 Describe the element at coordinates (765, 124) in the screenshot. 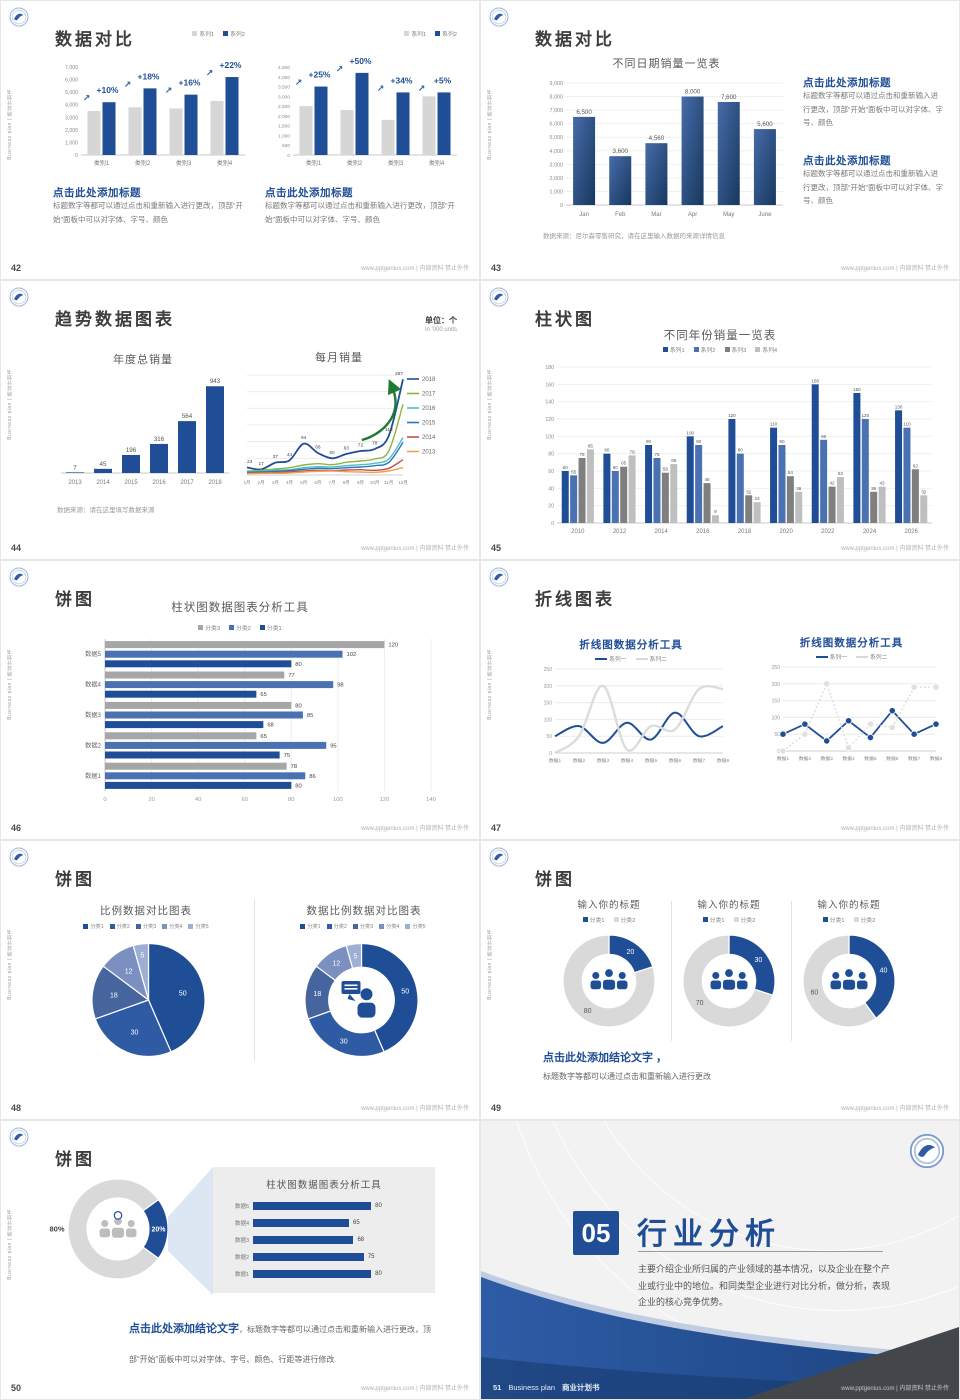

I see `svg-text: 5,600` at that location.